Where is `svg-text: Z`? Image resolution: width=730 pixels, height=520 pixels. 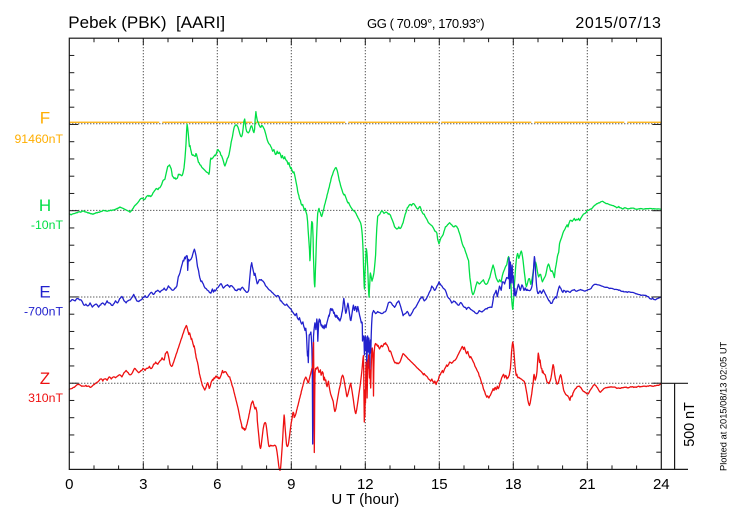 svg-text: Z is located at coordinates (45, 378).